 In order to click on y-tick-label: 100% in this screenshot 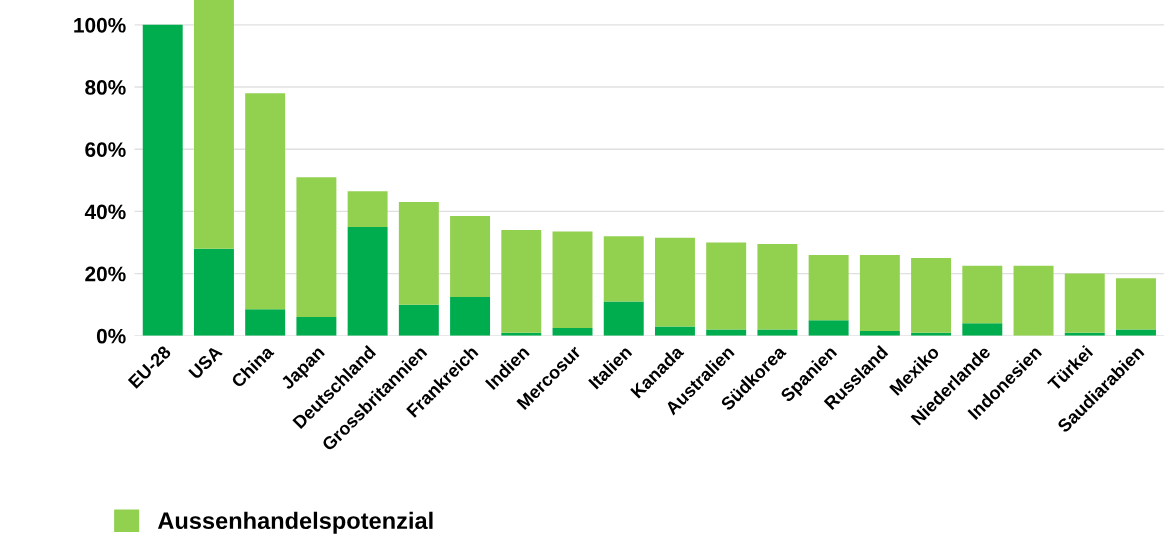, I will do `click(100, 25)`.